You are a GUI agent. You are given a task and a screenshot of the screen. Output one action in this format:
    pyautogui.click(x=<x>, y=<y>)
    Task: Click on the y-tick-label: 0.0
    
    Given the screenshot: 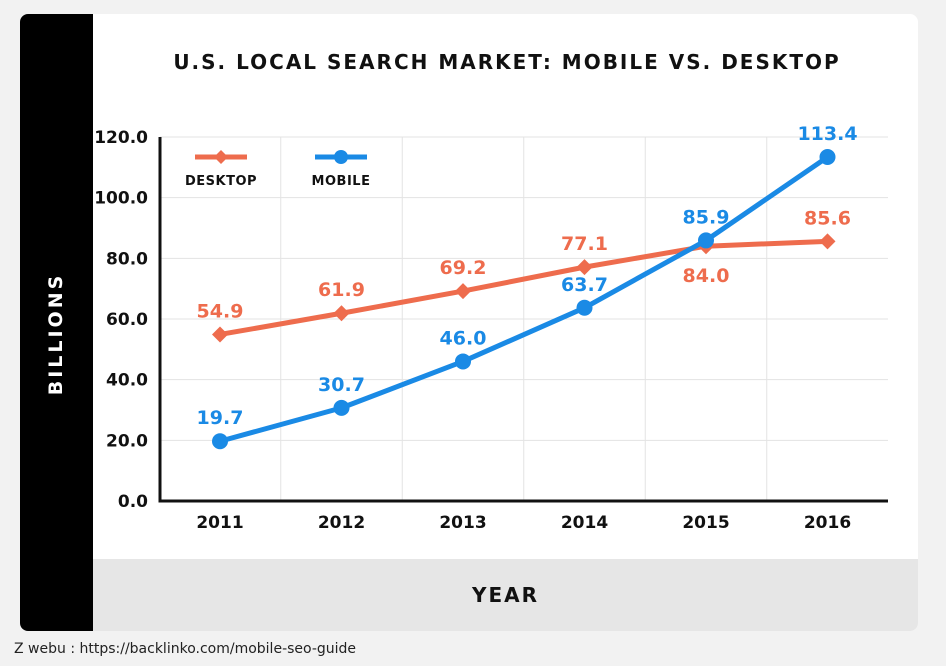 What is the action you would take?
    pyautogui.click(x=133, y=502)
    